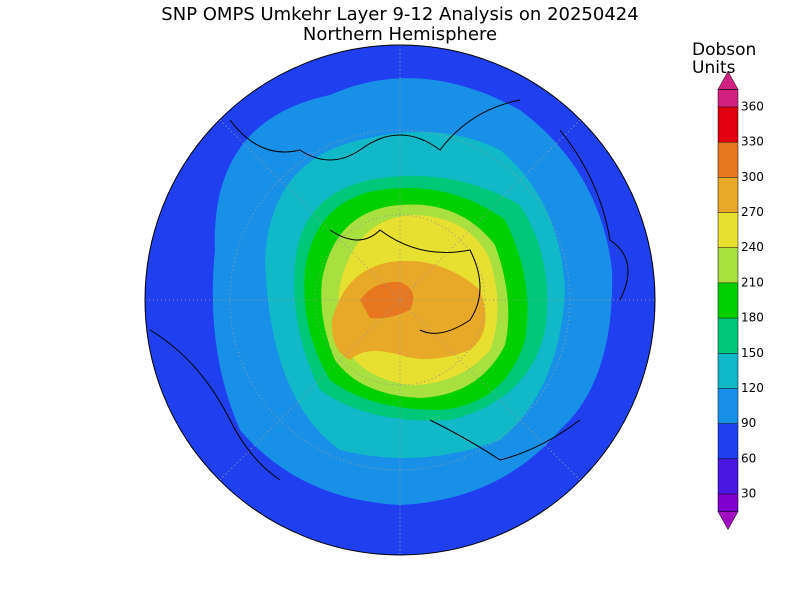 The image size is (800, 600). What do you see at coordinates (752, 388) in the screenshot?
I see `colorbar-tick-label: 120` at bounding box center [752, 388].